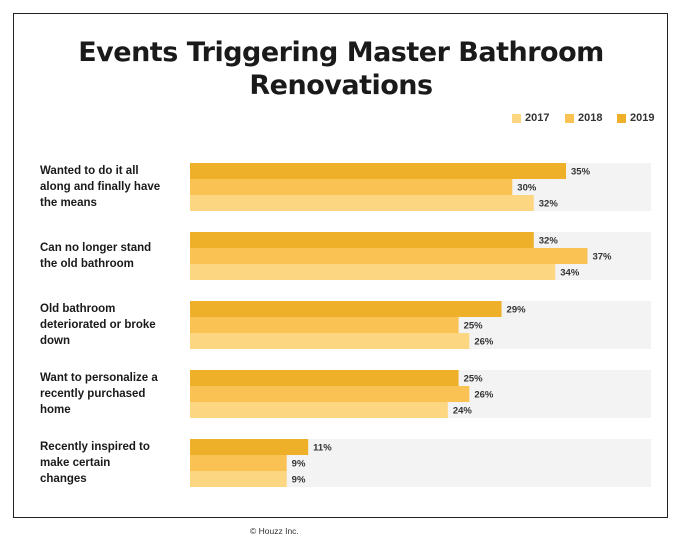  I want to click on data-label-2018: 9%, so click(299, 464).